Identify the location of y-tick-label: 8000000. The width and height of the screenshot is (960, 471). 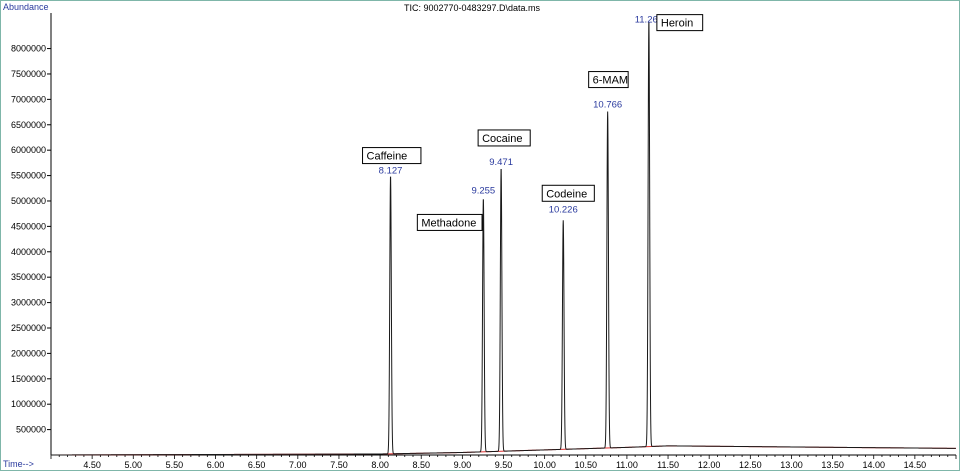
(28, 49).